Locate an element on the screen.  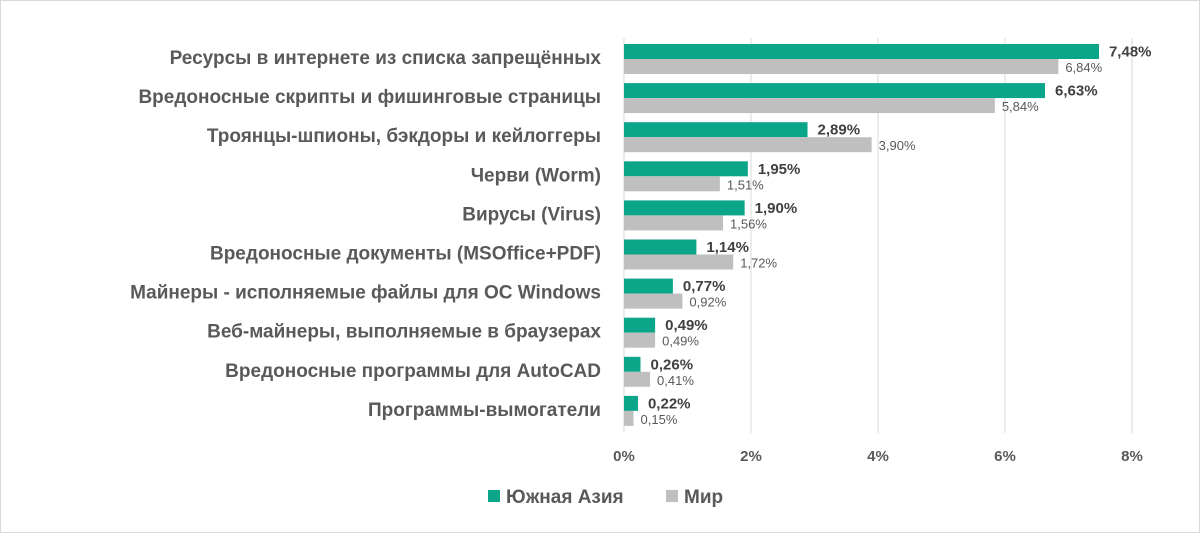
data-label-south-asia: 0,26% is located at coordinates (672, 364).